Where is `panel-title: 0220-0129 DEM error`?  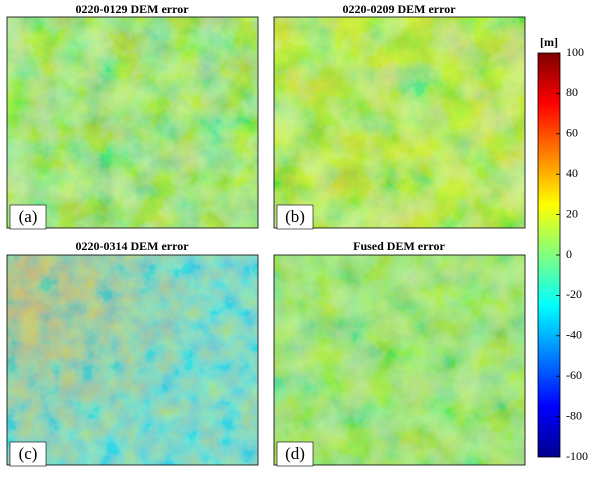 panel-title: 0220-0129 DEM error is located at coordinates (132, 9).